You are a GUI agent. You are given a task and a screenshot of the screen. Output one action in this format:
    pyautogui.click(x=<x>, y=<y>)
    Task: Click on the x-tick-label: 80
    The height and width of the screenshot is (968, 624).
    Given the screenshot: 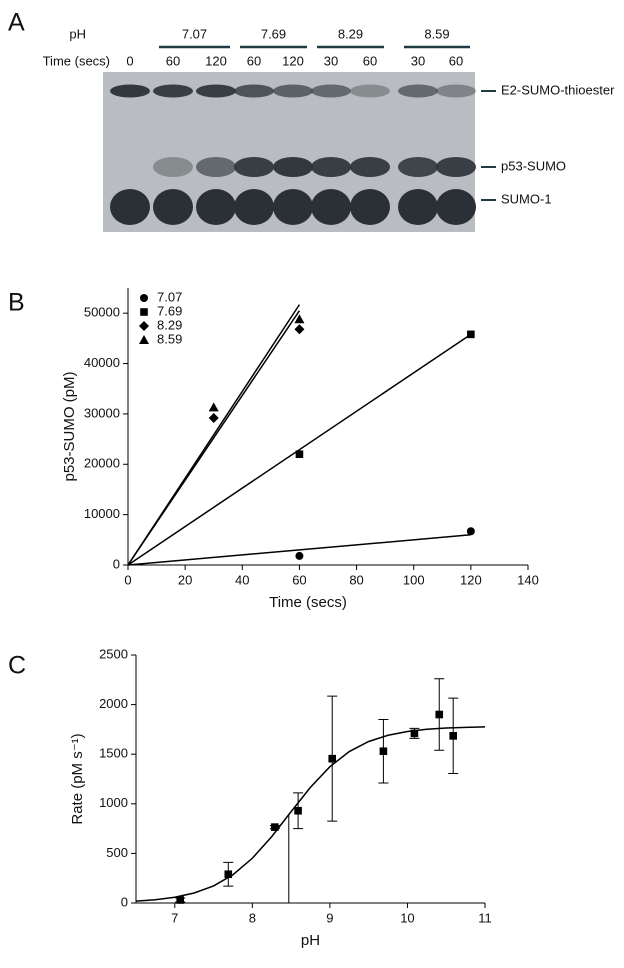 What is the action you would take?
    pyautogui.click(x=356, y=579)
    